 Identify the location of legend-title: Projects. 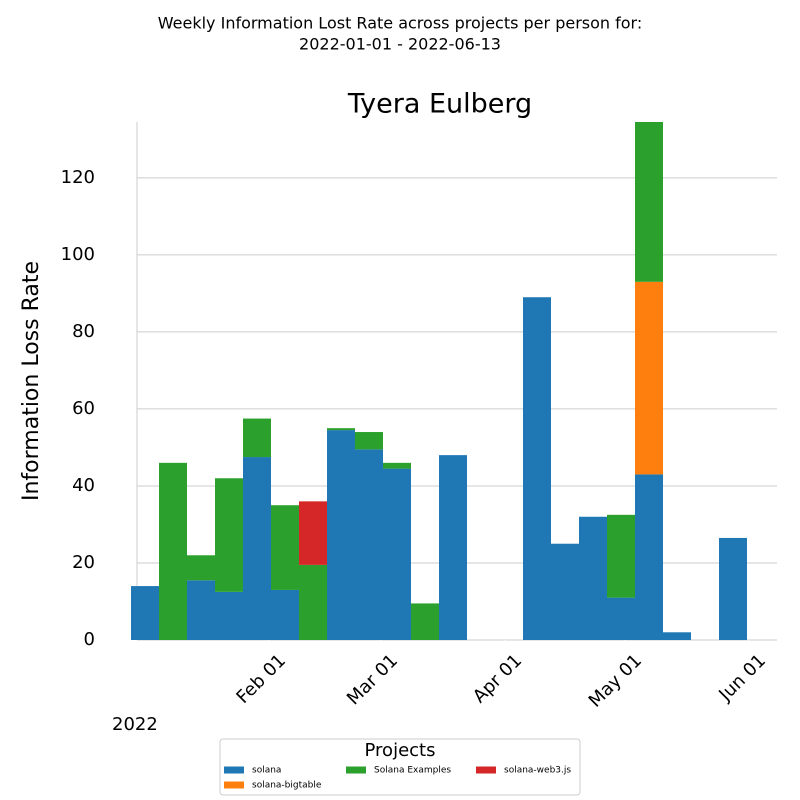
(400, 750).